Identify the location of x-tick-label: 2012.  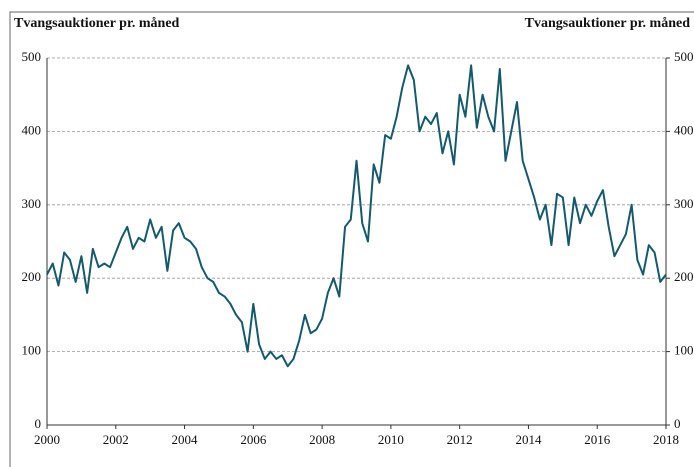
(460, 439).